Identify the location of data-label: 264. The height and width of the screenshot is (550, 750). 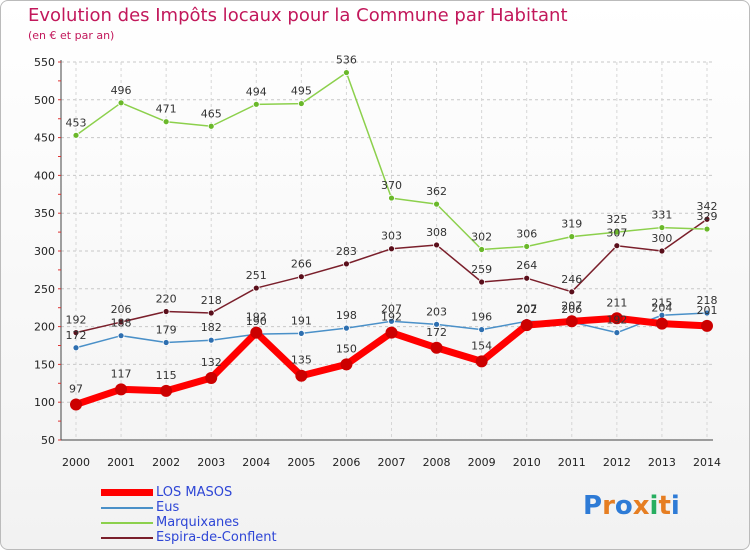
(526, 265).